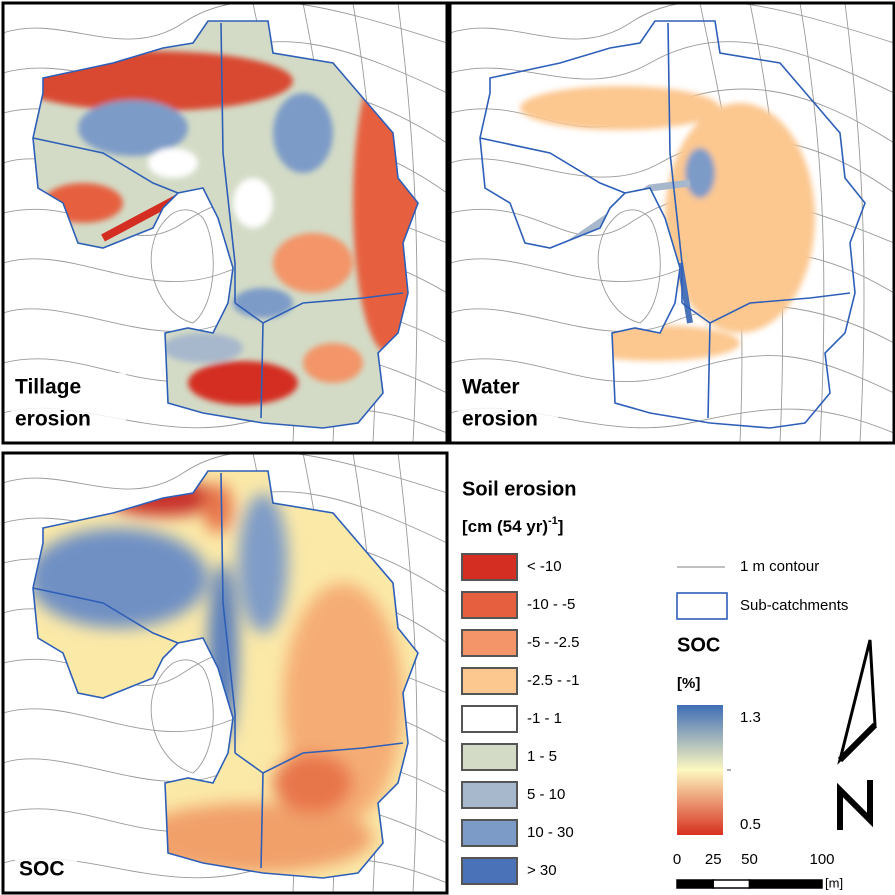  I want to click on contour-label: 1 m contour, so click(779, 566).